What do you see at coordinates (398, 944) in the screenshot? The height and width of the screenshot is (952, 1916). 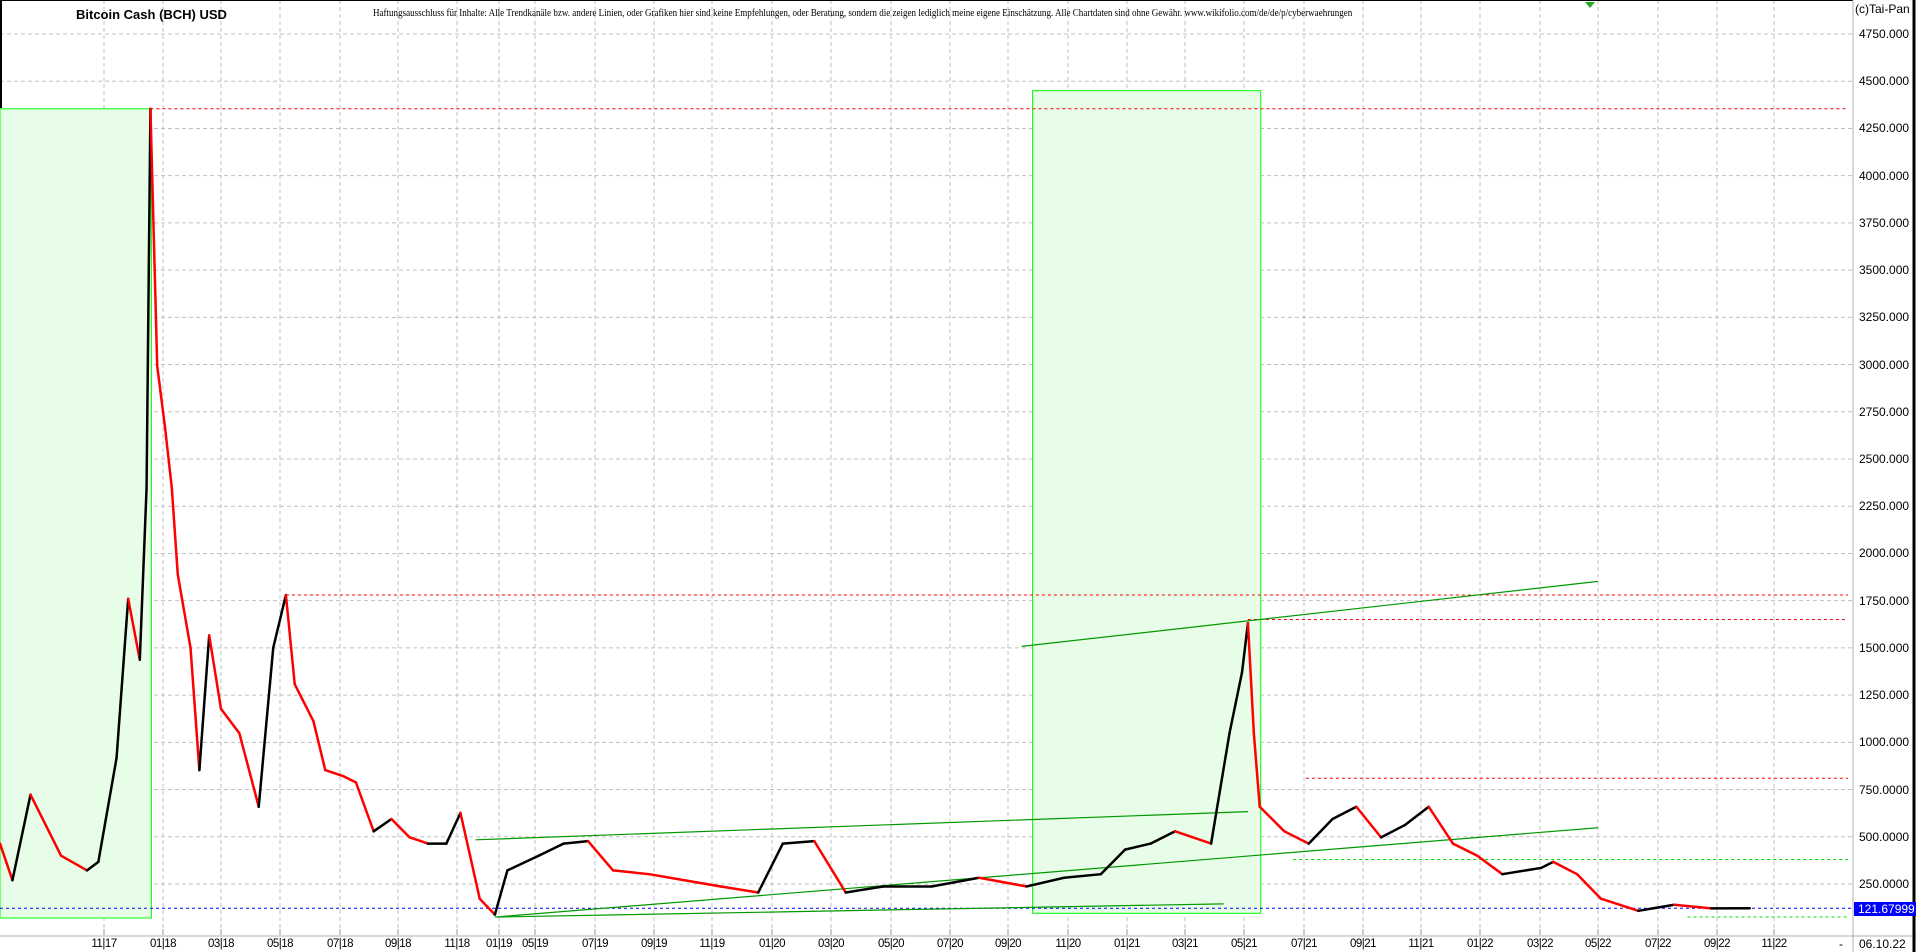 I see `x-tick-label: 09|18` at bounding box center [398, 944].